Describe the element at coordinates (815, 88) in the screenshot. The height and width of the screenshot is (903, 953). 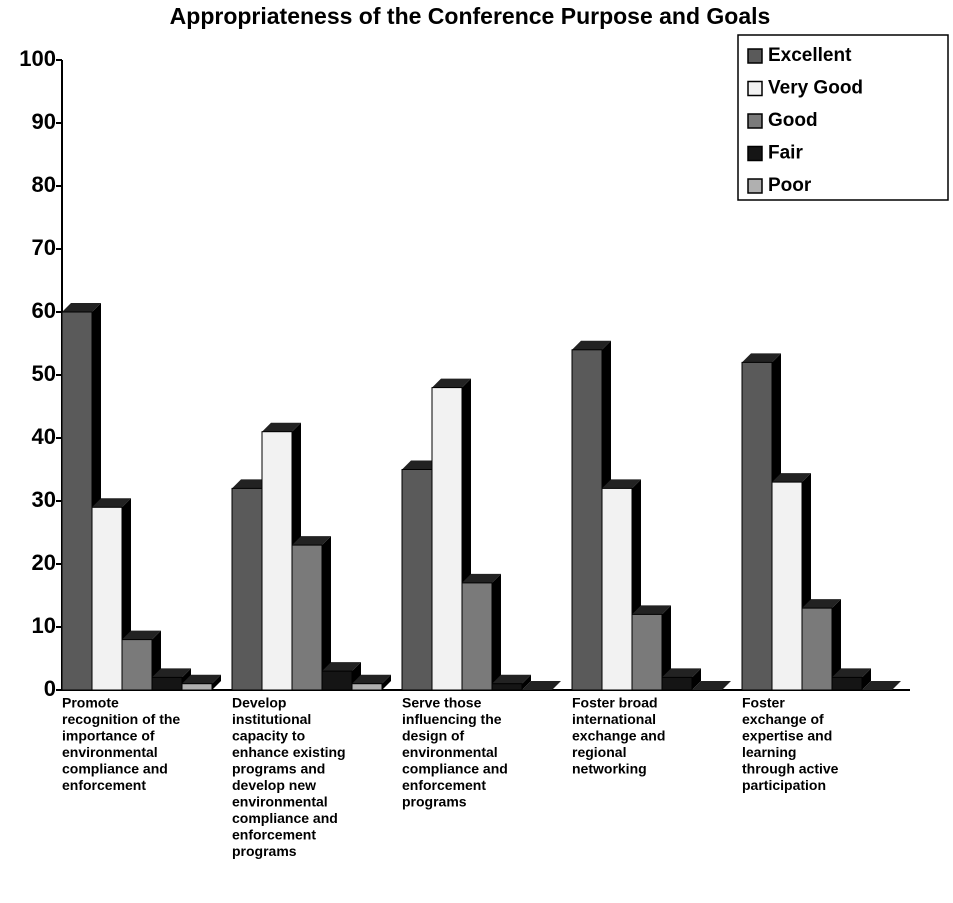
I see `legend-label: Very Good` at that location.